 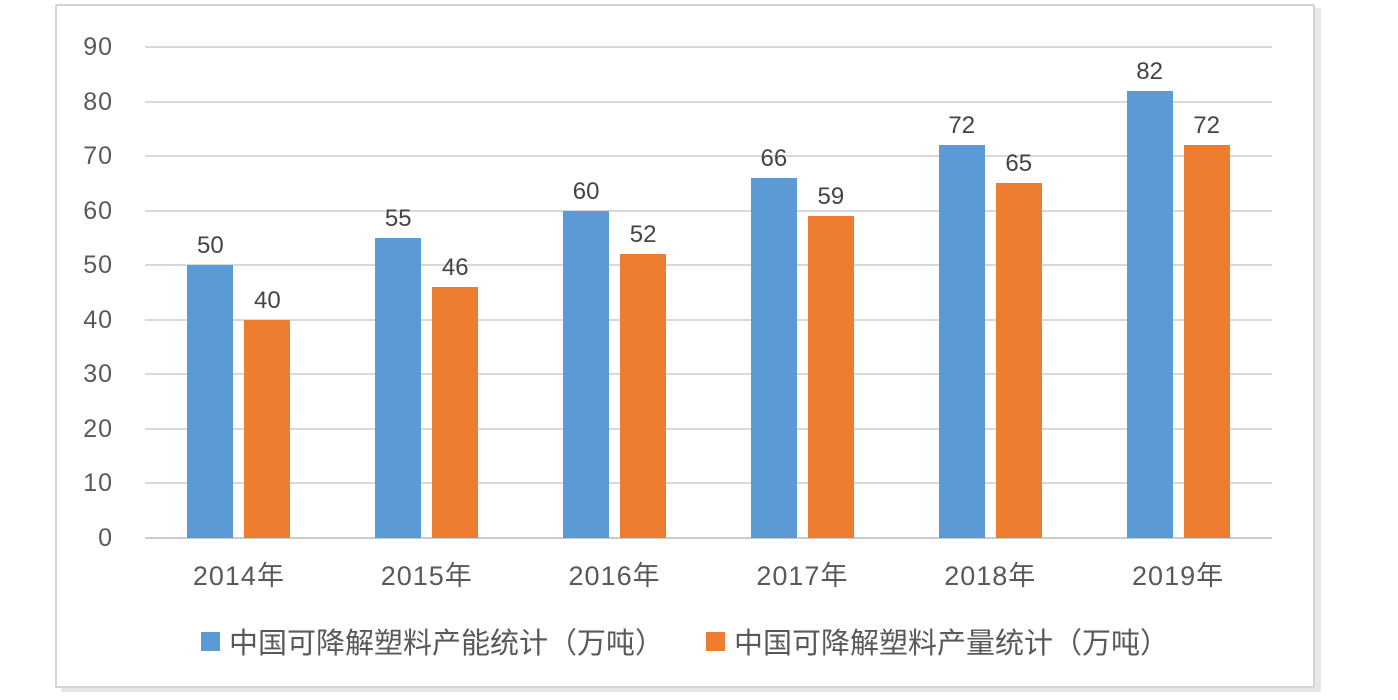 I want to click on legend-label-output: 中国可降解塑料产量统计（万吨）, so click(x=952, y=644).